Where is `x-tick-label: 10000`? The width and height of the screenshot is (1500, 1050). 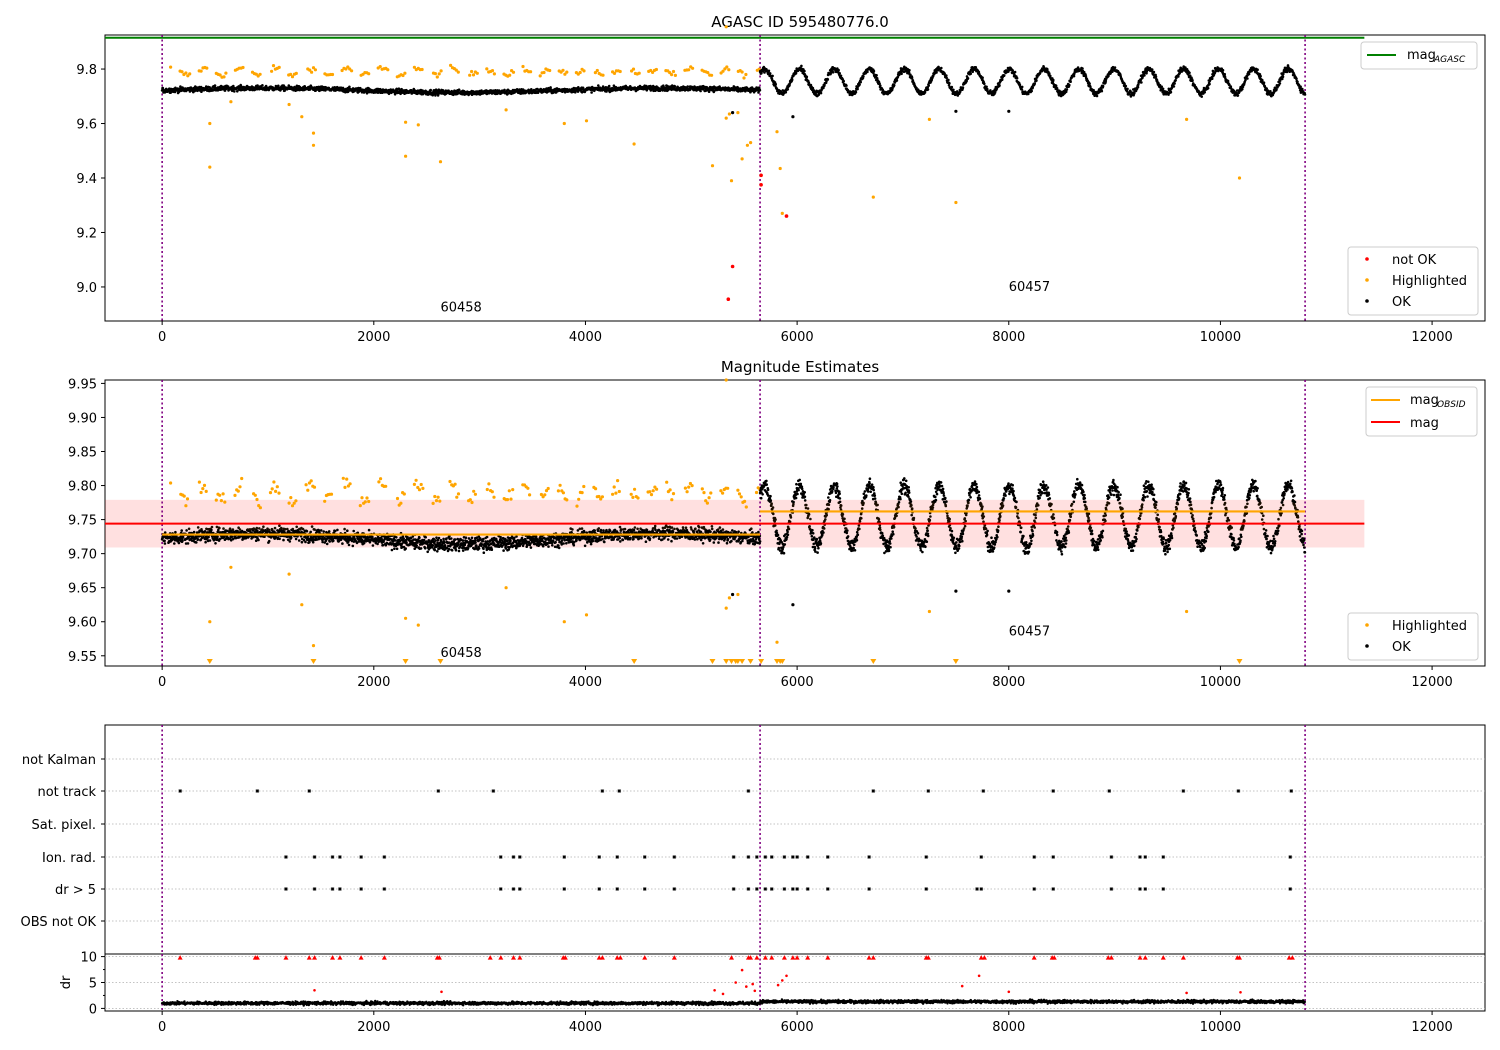 x-tick-label: 10000 is located at coordinates (1220, 337).